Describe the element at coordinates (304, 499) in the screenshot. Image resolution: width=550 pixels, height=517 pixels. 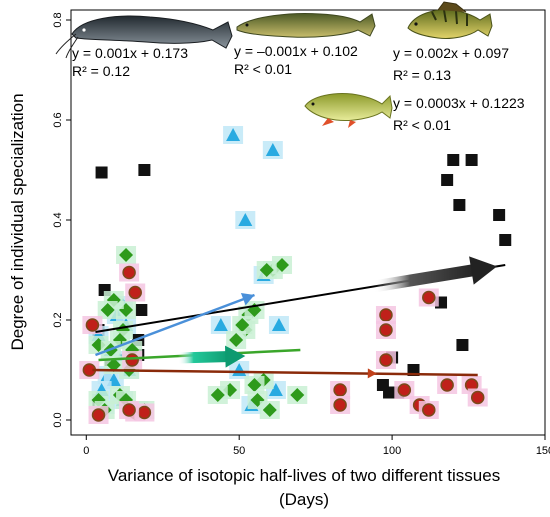
I see `x-axis-label-line2: (Days)` at that location.